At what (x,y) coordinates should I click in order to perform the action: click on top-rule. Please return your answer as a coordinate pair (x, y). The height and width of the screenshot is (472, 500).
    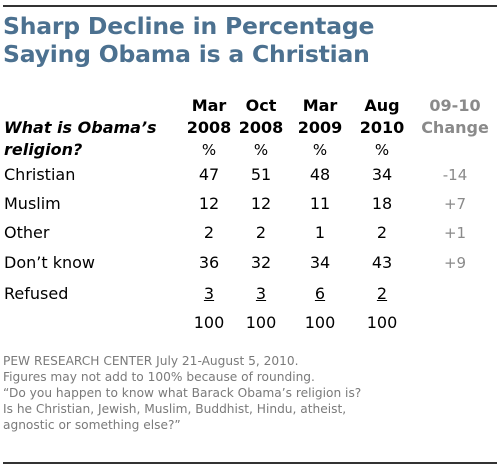
    Looking at the image, I should click on (250, 6).